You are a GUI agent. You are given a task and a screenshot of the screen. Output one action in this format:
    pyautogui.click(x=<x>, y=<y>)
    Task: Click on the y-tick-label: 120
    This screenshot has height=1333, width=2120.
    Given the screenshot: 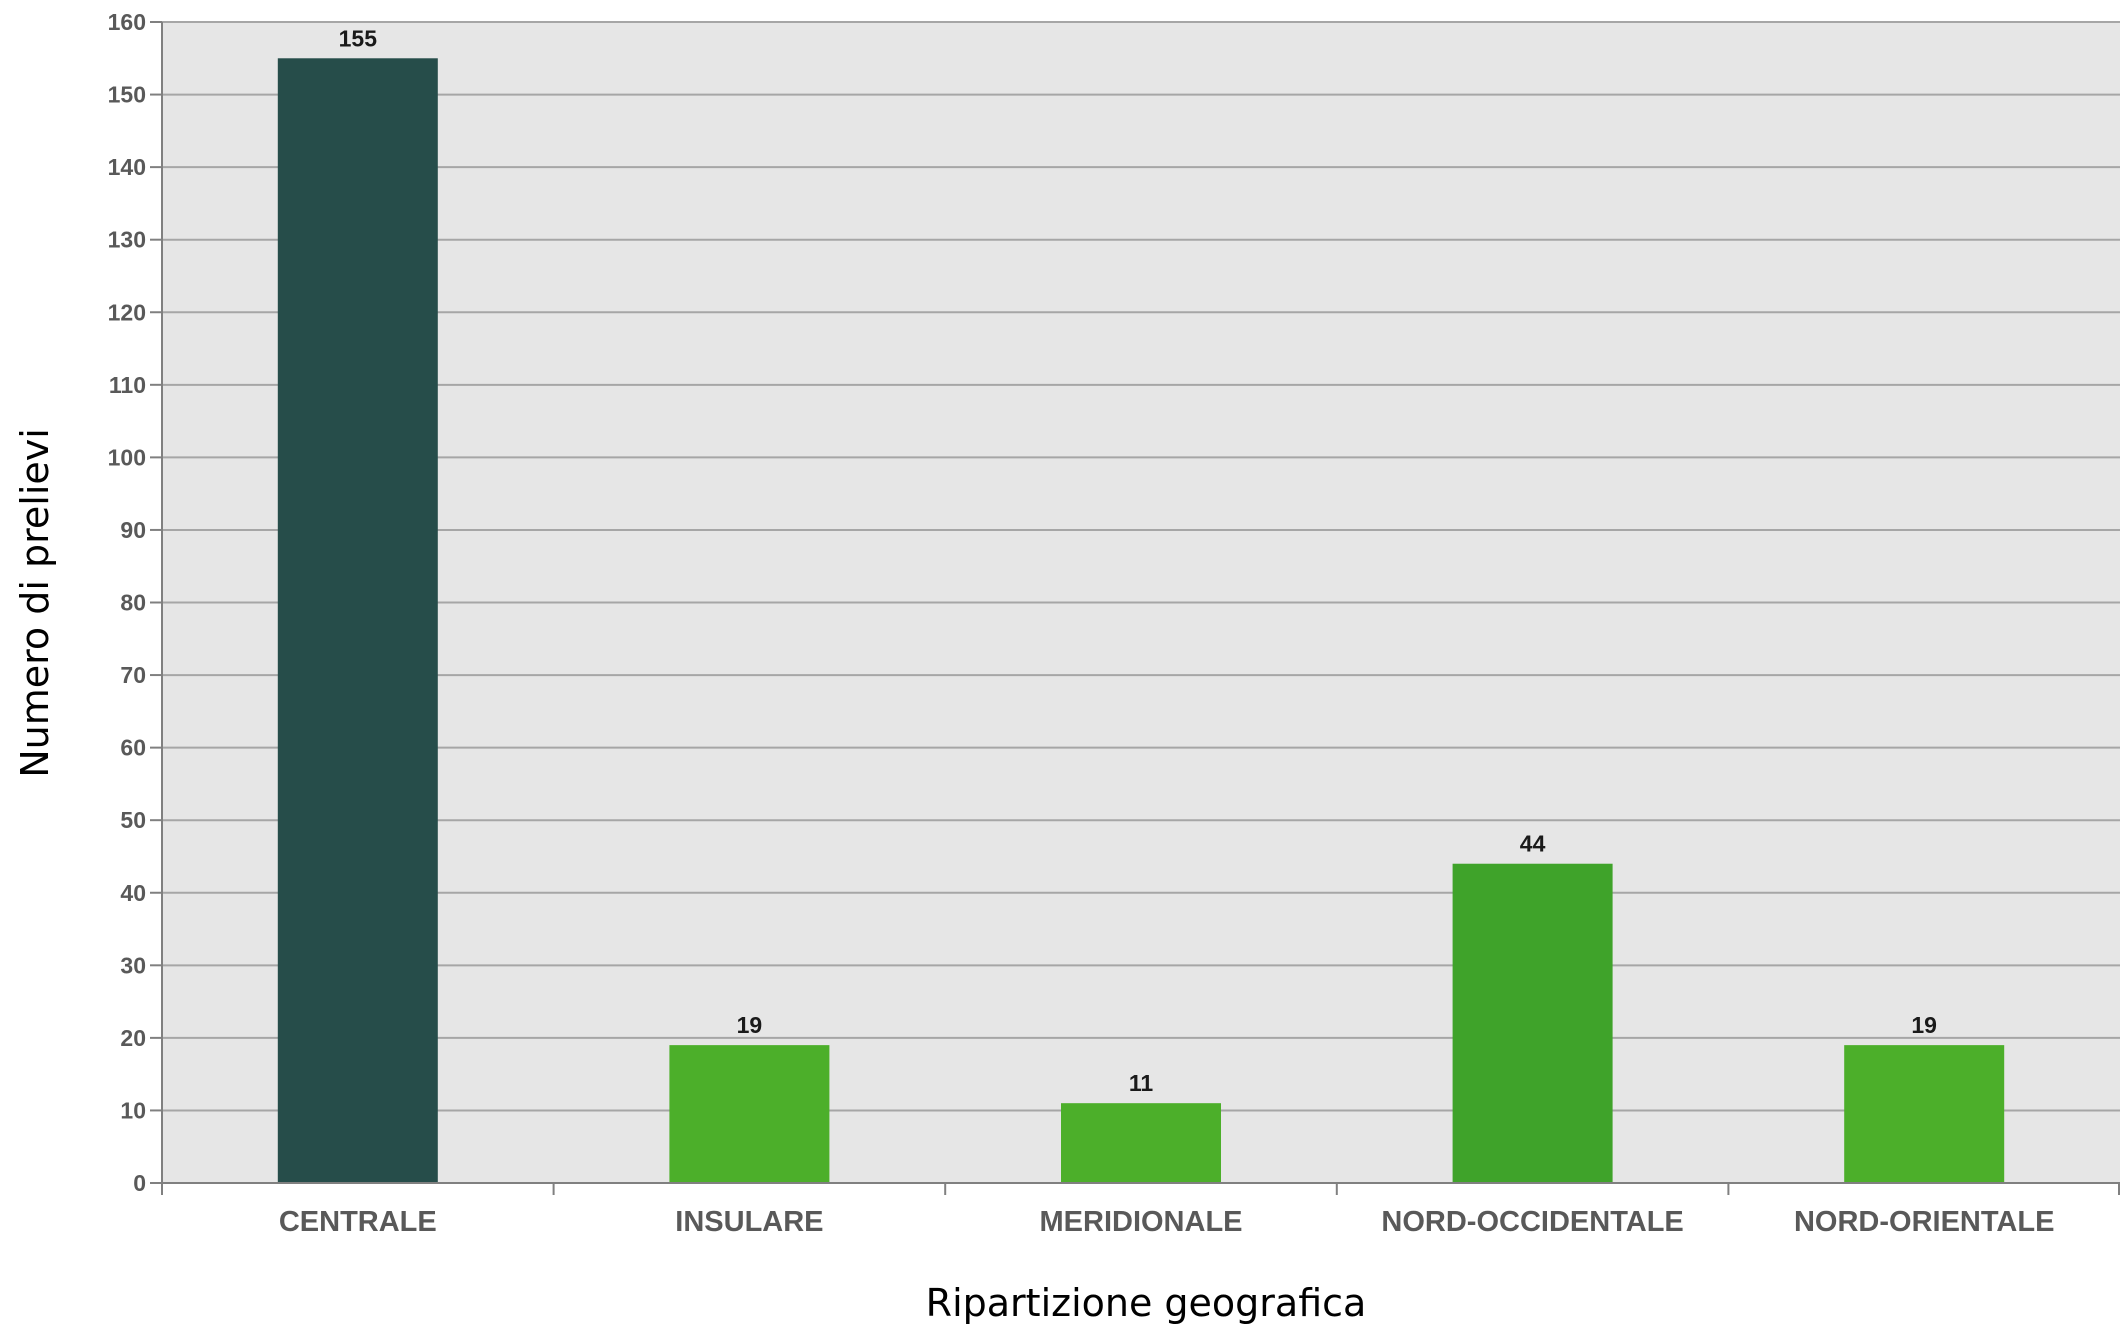 What is the action you would take?
    pyautogui.click(x=127, y=312)
    